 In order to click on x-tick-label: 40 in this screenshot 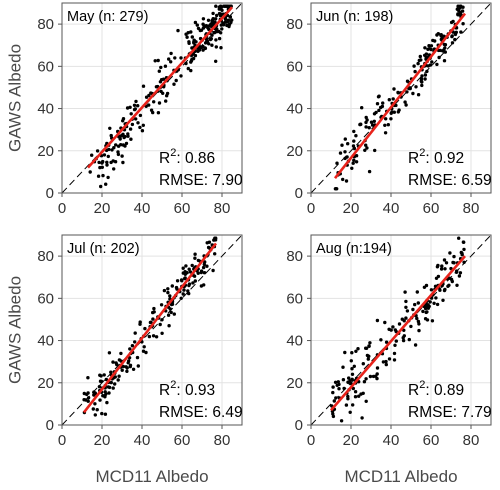, I will do `click(391, 440)`.